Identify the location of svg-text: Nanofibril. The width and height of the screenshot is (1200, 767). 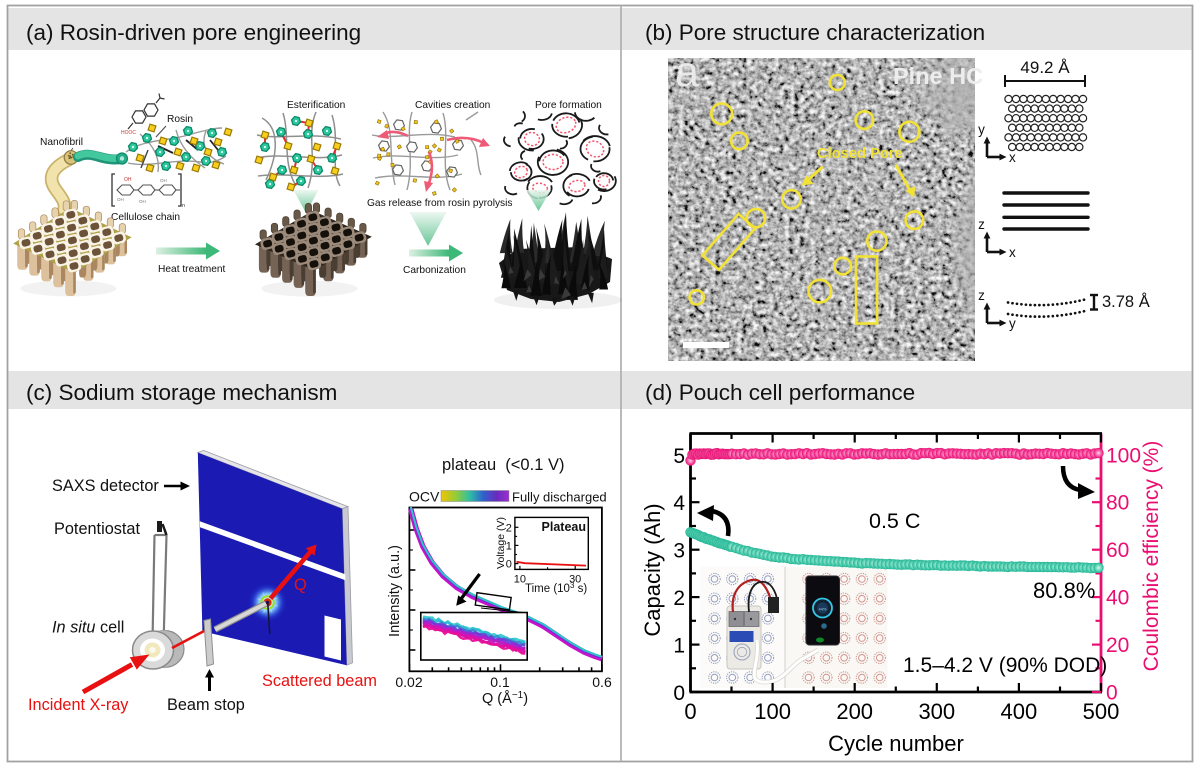
(61, 142).